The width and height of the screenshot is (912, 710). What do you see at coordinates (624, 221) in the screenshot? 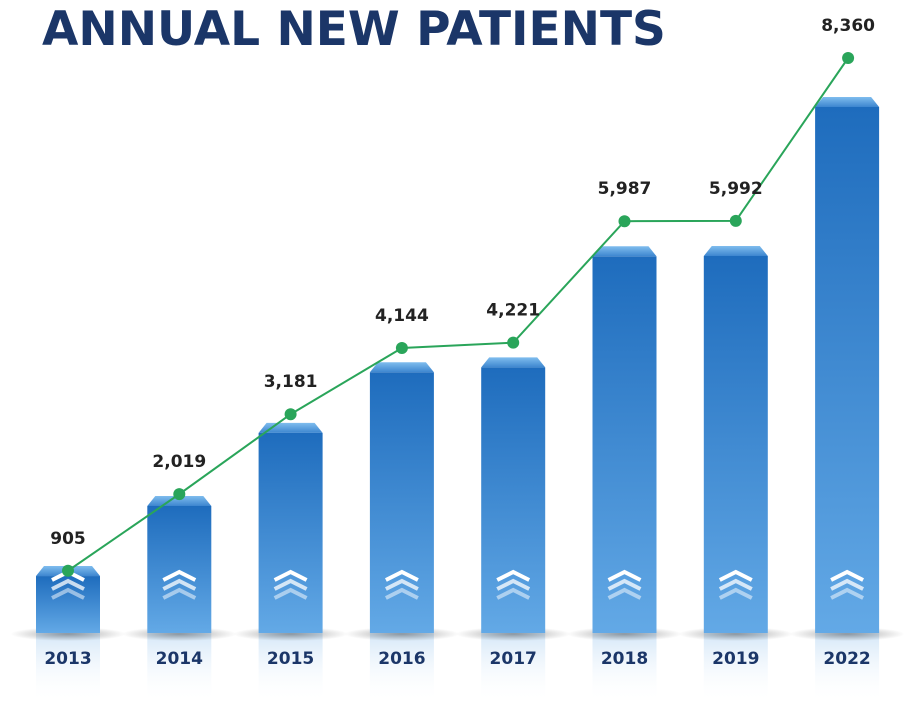
I see `data-point-2018` at bounding box center [624, 221].